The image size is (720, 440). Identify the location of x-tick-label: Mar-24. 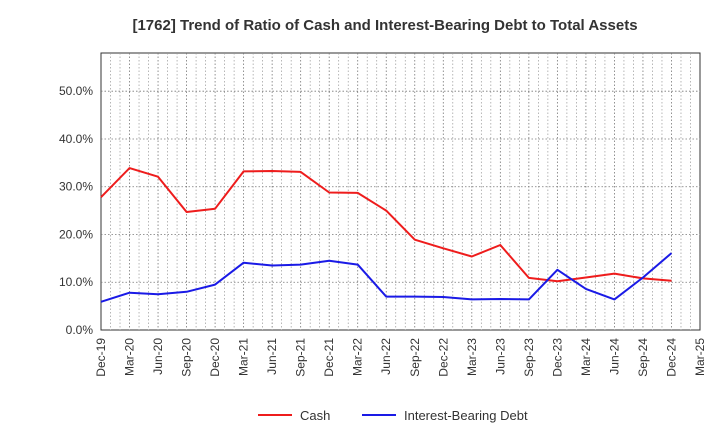
(586, 357).